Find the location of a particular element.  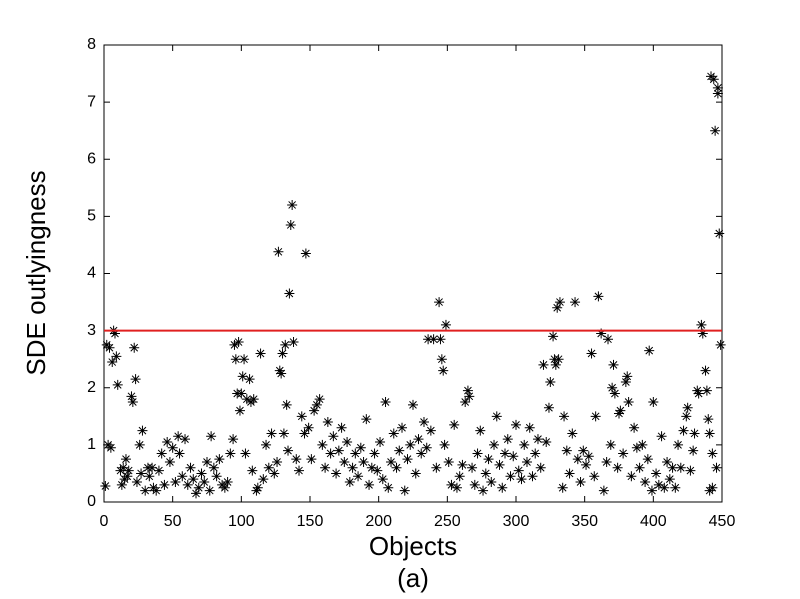

x-tick-label: 400 is located at coordinates (653, 521).